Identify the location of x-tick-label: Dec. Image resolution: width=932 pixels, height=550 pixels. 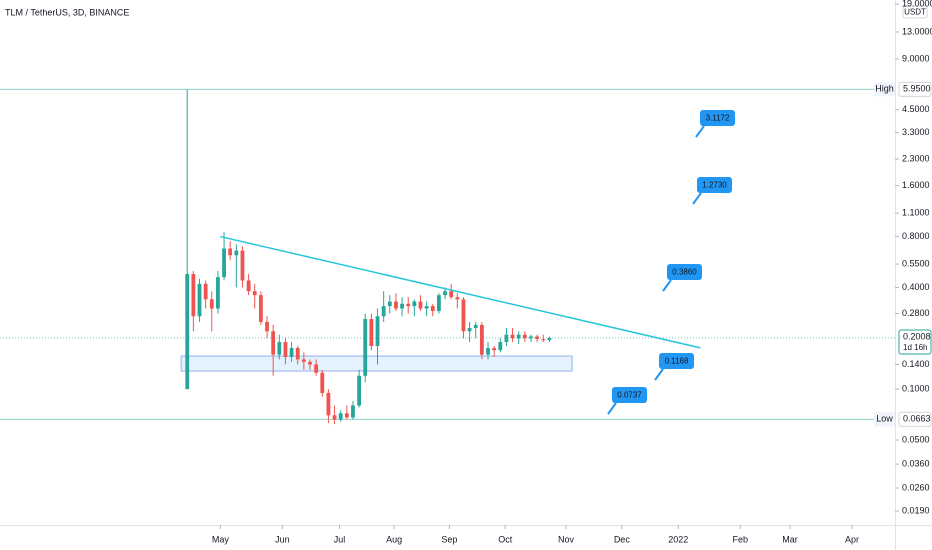
(622, 539).